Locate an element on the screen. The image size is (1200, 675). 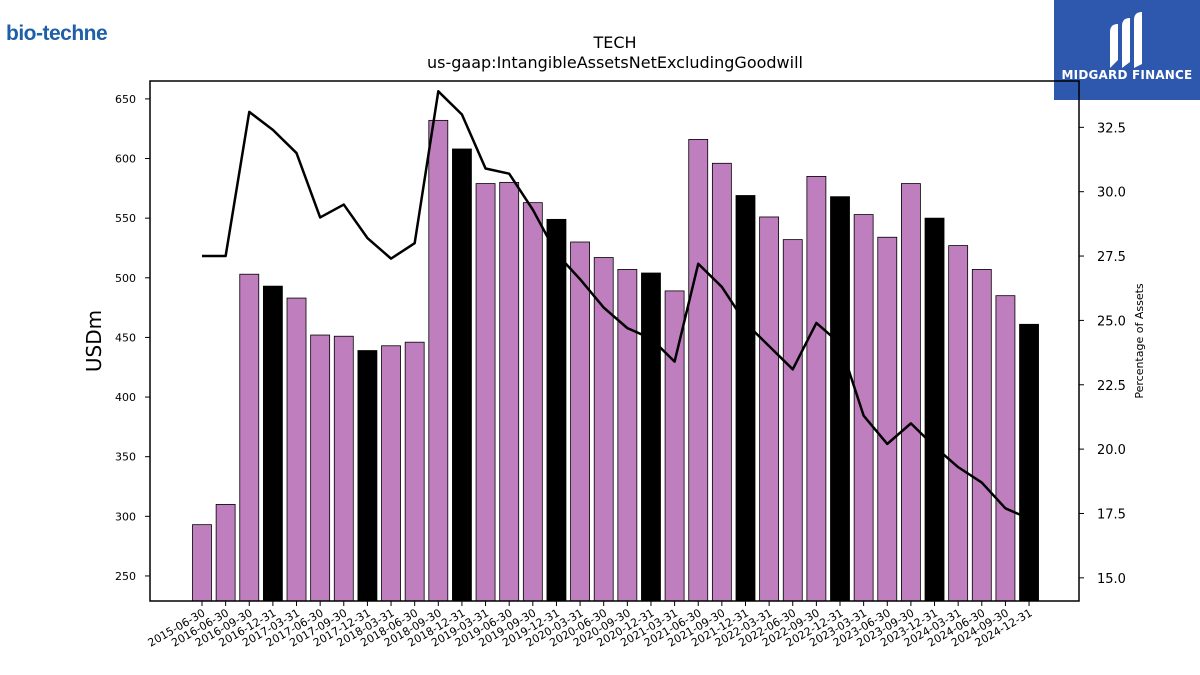
bio-techne-logo: bio-techne is located at coordinates (57, 33).